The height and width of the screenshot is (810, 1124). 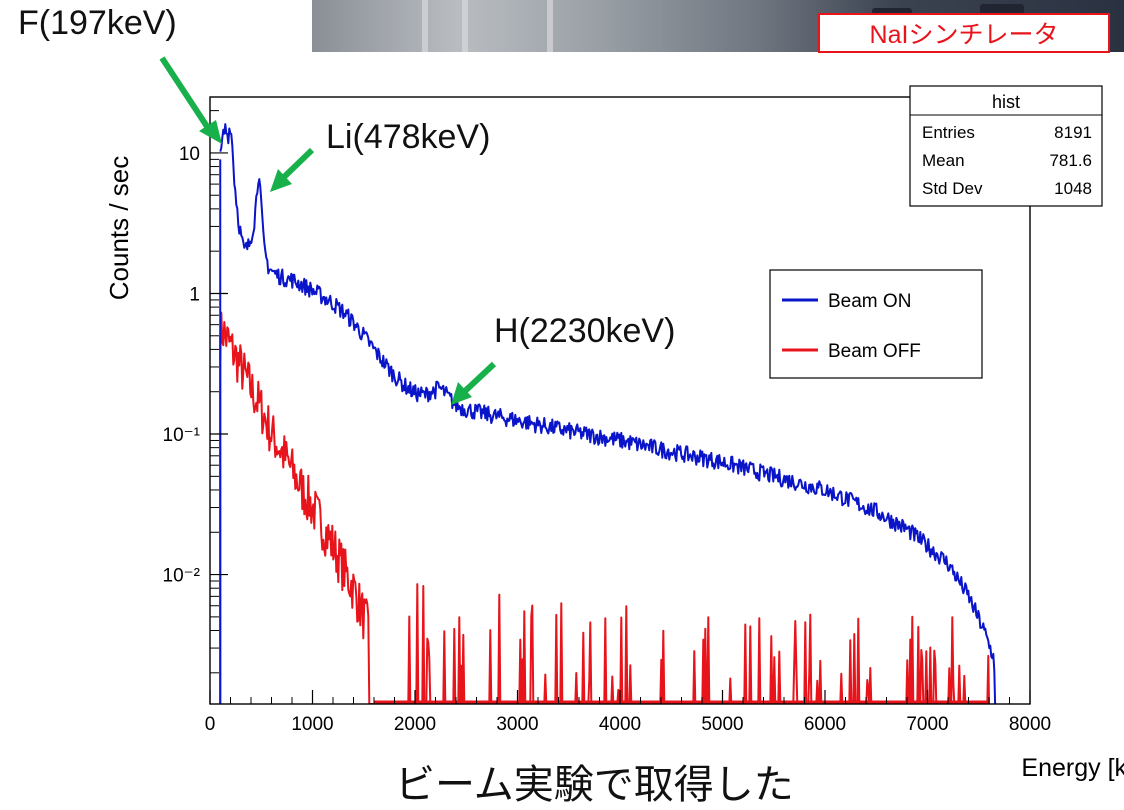 I want to click on y-axis-title: Counts / sec, so click(x=119, y=228).